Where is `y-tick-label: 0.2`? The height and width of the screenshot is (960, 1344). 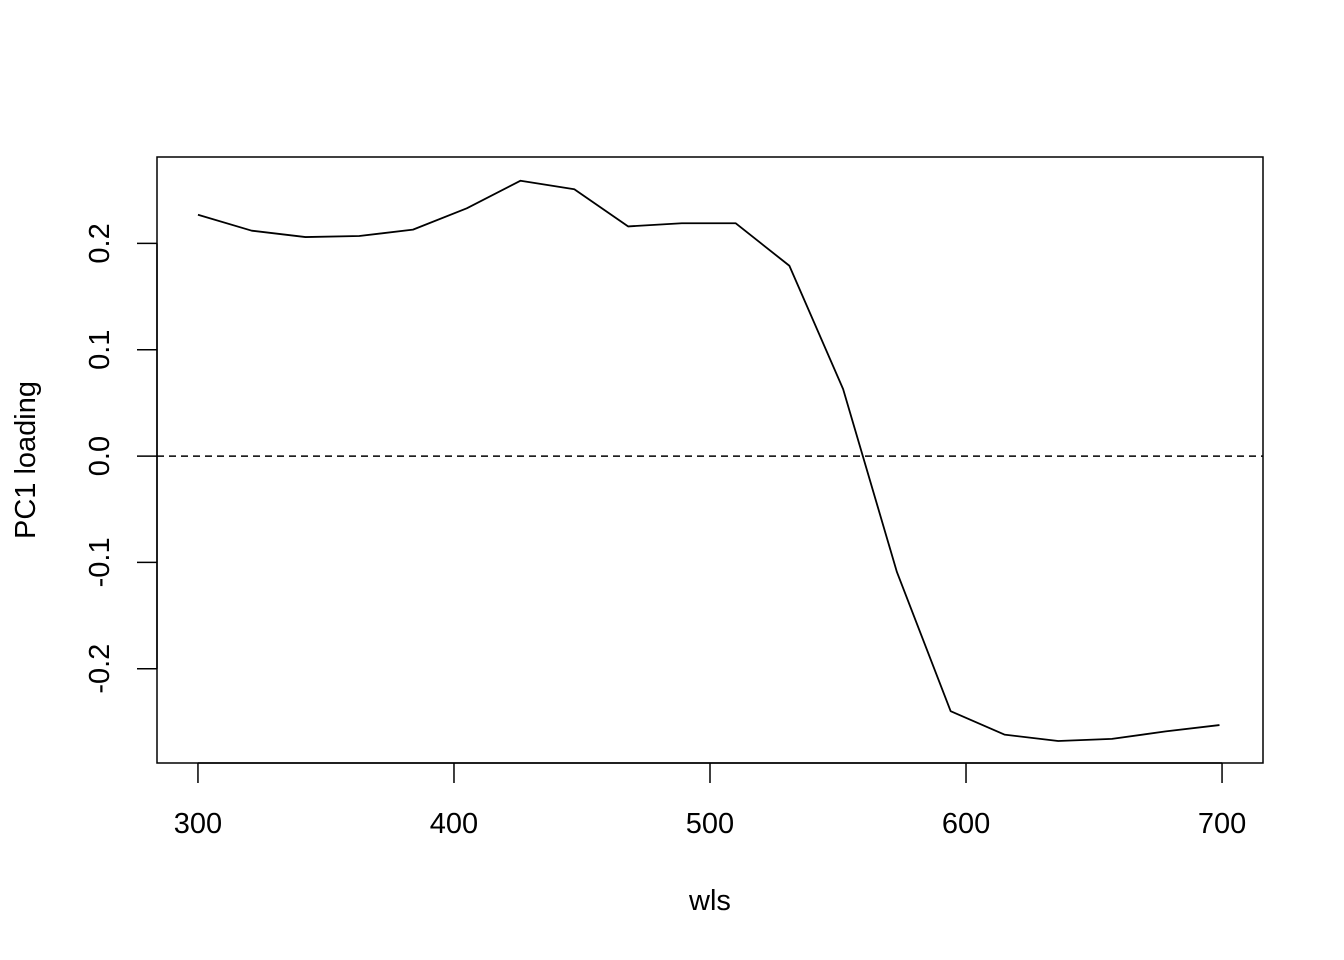 y-tick-label: 0.2 is located at coordinates (100, 243).